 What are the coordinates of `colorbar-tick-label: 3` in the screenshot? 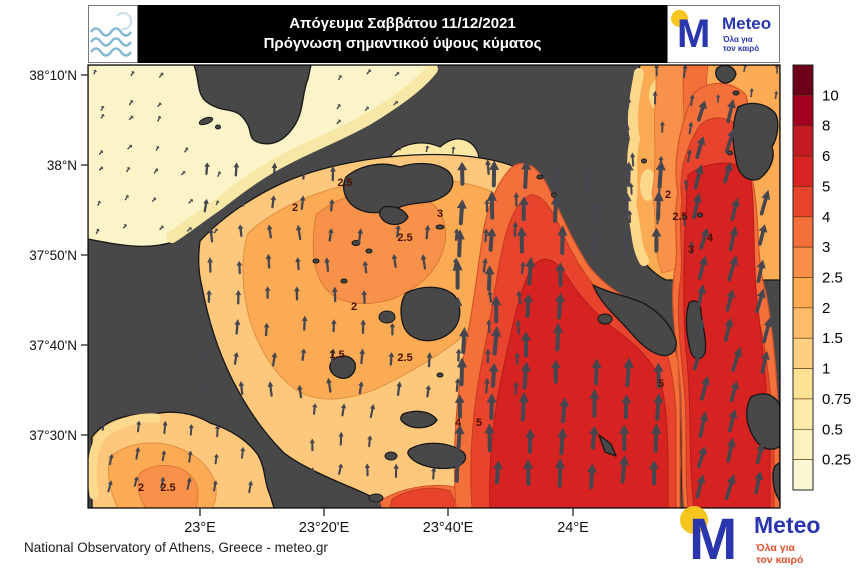 It's located at (826, 247).